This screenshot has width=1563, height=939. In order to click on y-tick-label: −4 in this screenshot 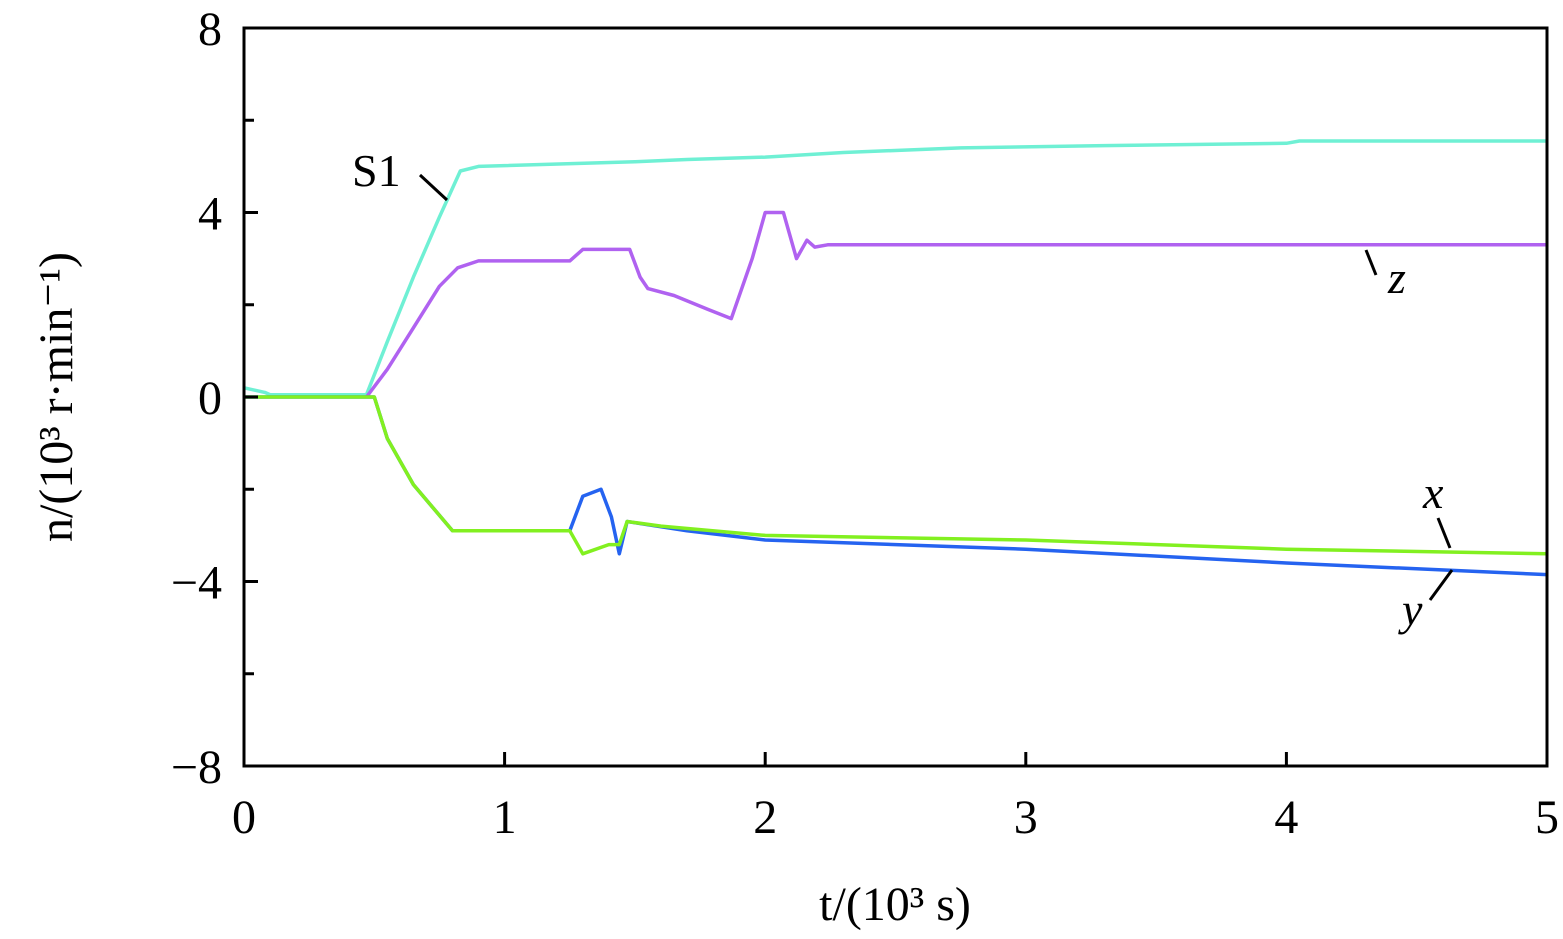, I will do `click(196, 583)`.